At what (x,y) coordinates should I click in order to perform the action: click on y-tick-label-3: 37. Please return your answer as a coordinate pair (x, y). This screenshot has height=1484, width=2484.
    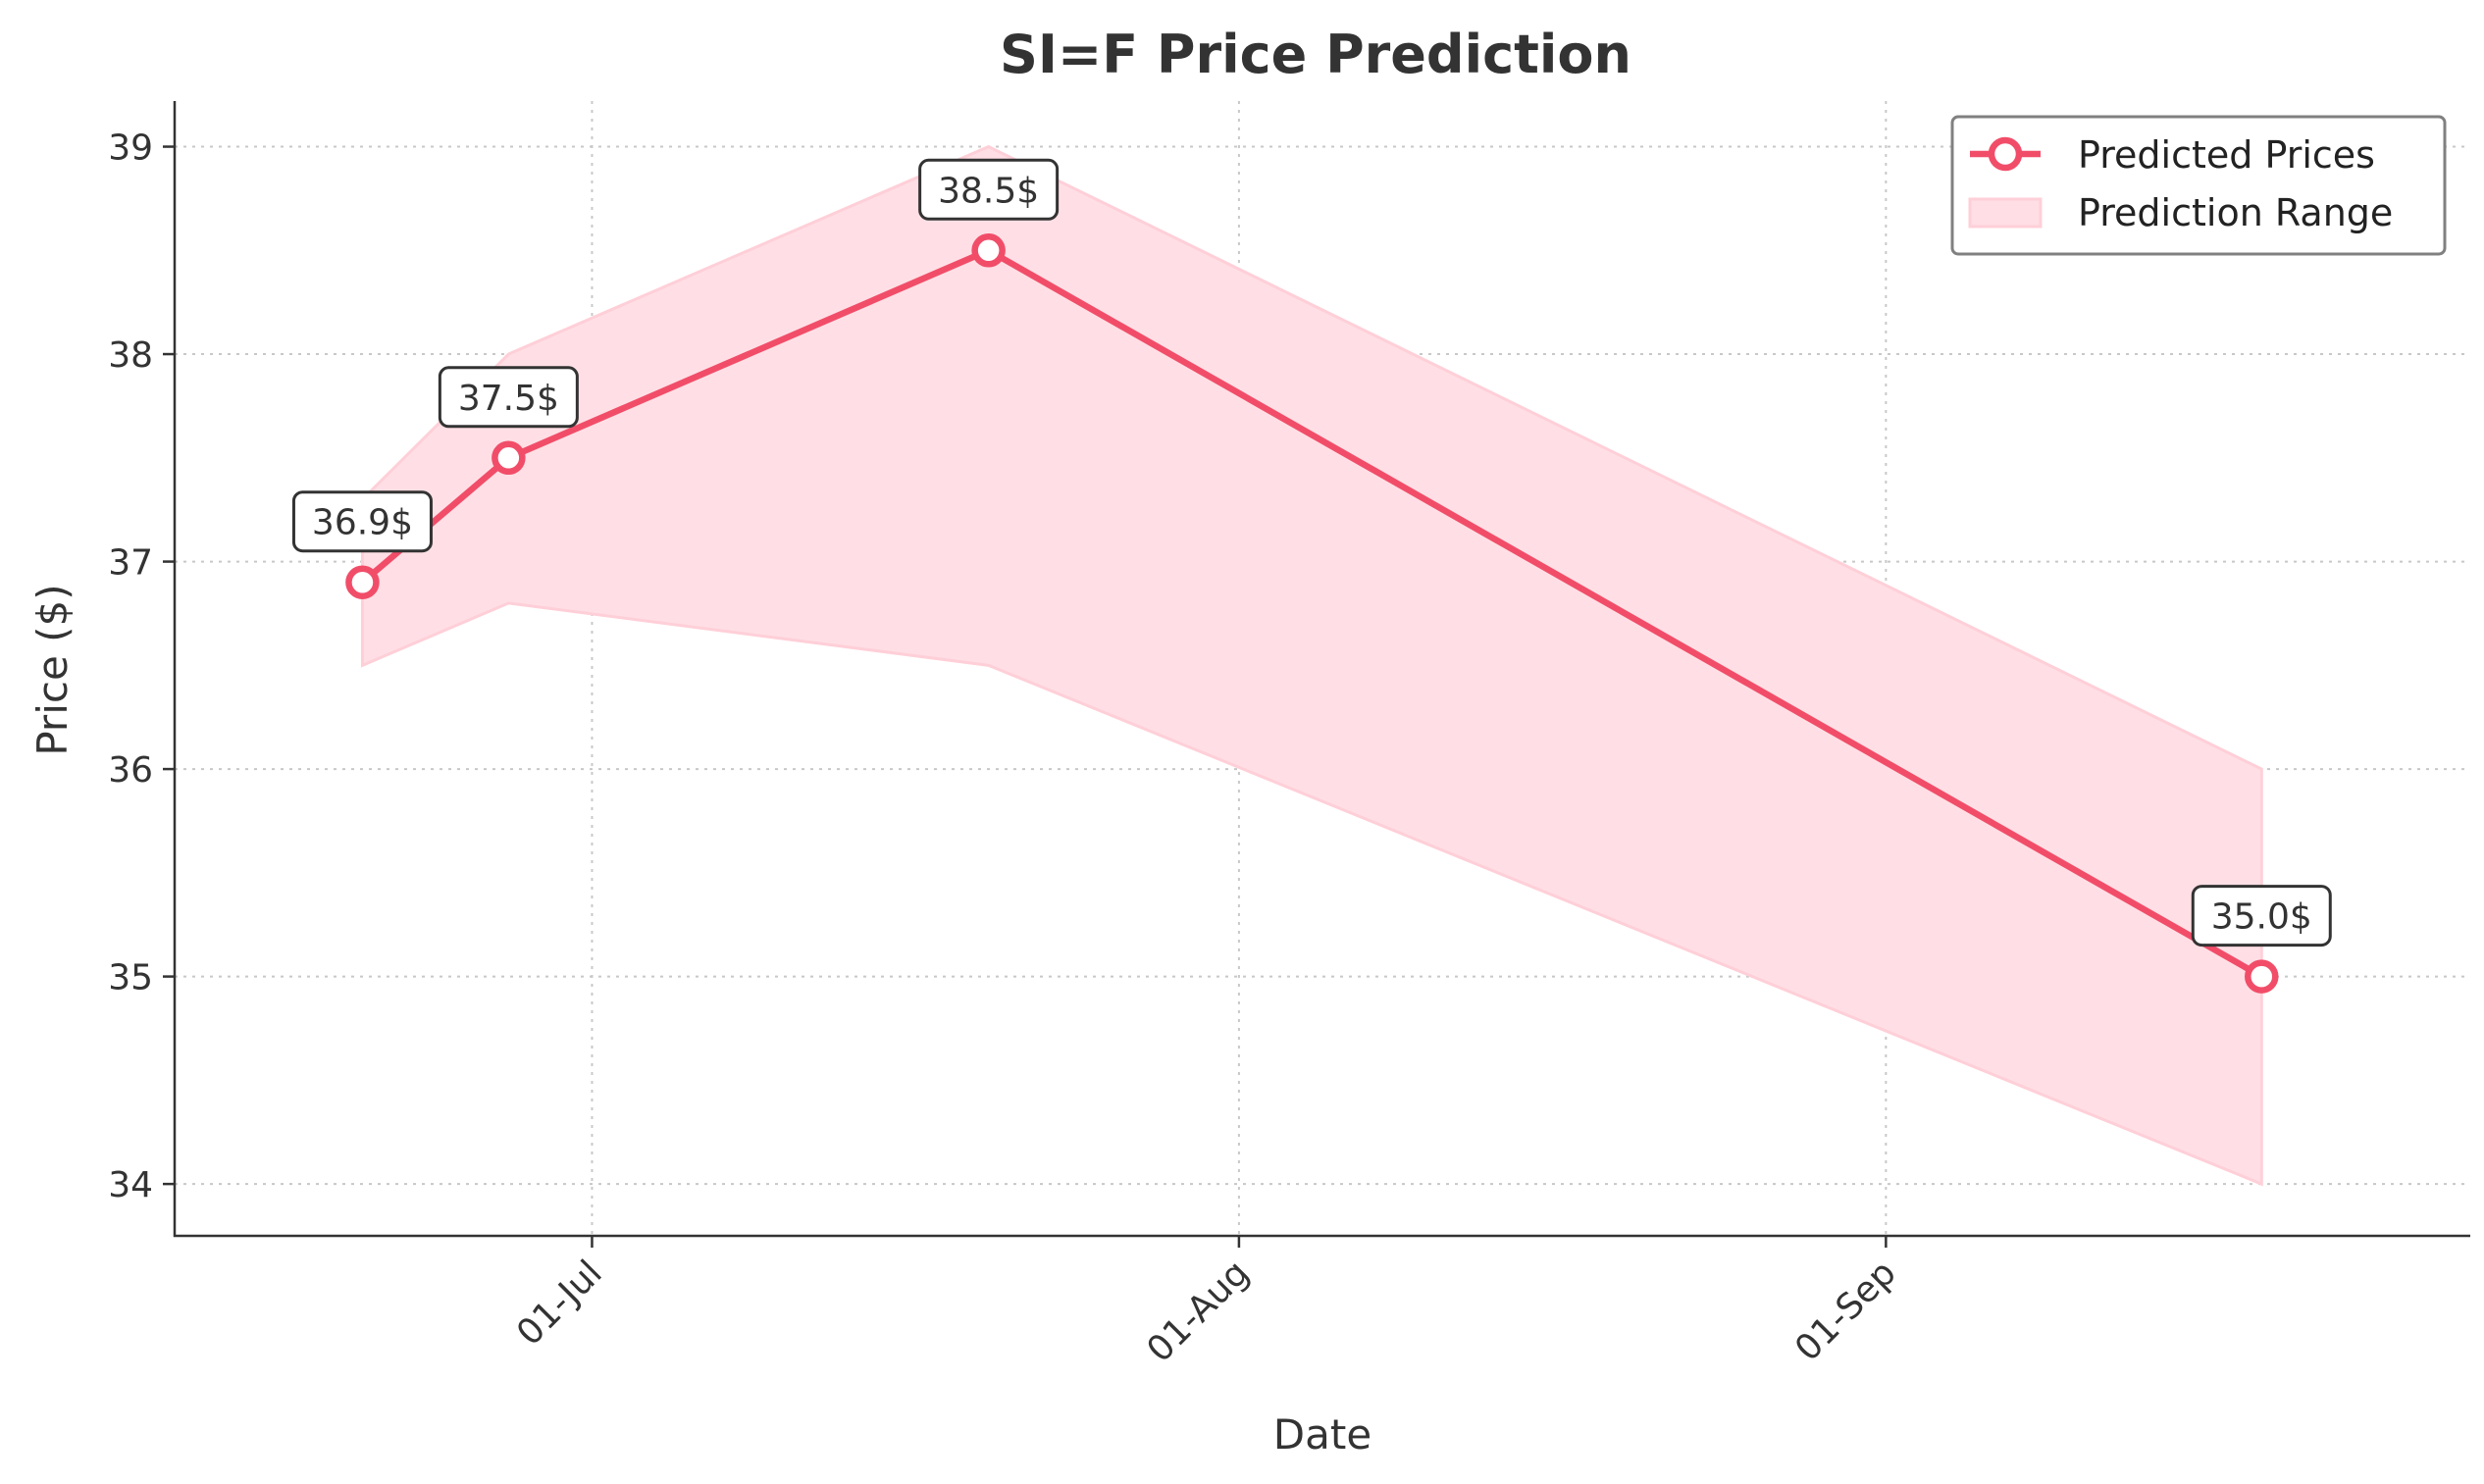
    Looking at the image, I should click on (130, 564).